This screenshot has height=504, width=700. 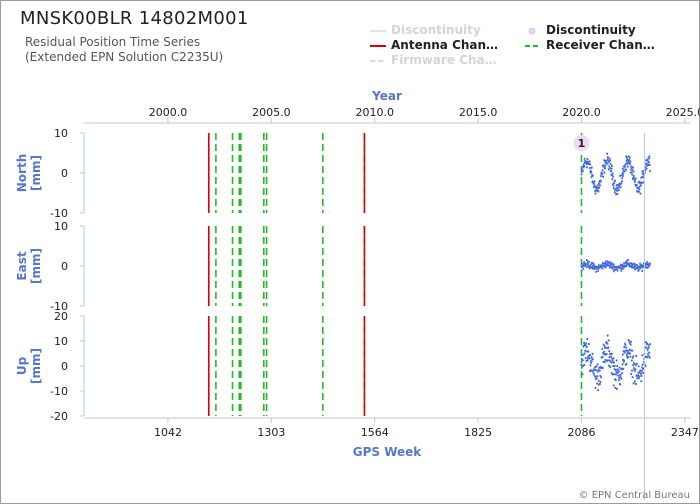 I want to click on legend-item-discontinuity-faded: Discontinuity, so click(x=436, y=30).